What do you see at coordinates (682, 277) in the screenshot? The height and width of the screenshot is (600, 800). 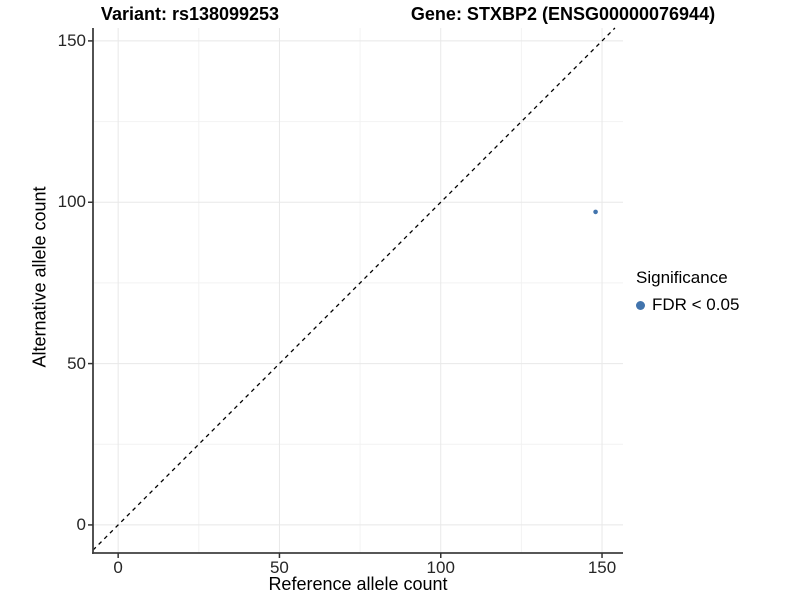 I see `legend-title: Significance` at bounding box center [682, 277].